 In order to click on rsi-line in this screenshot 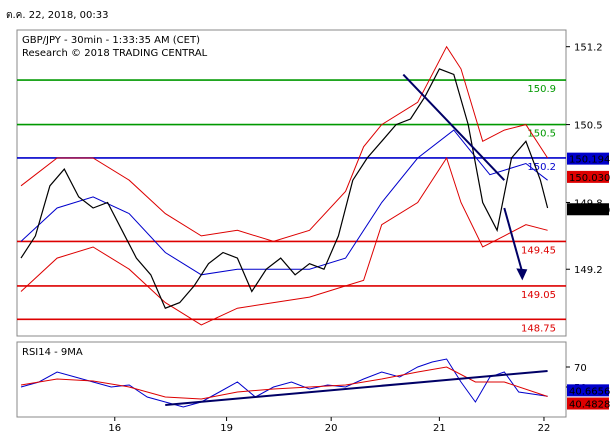, I will do `click(284, 383)`.